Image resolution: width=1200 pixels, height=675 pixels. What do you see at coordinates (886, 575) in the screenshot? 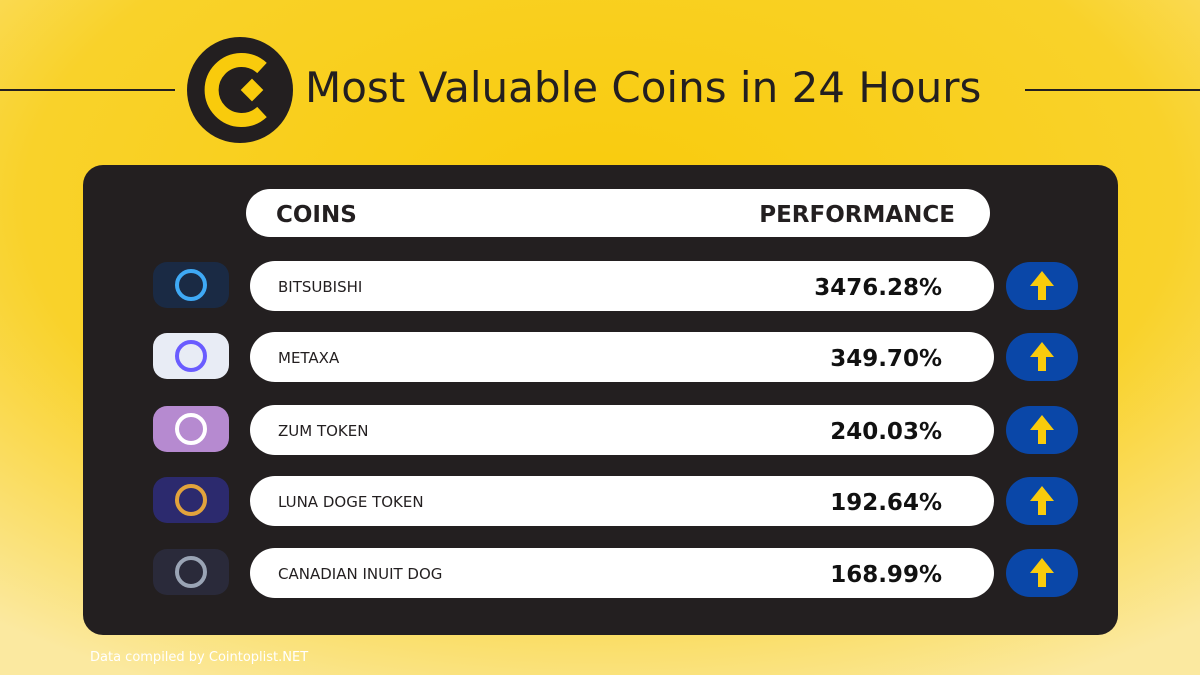
I see `performance: 168.99%` at bounding box center [886, 575].